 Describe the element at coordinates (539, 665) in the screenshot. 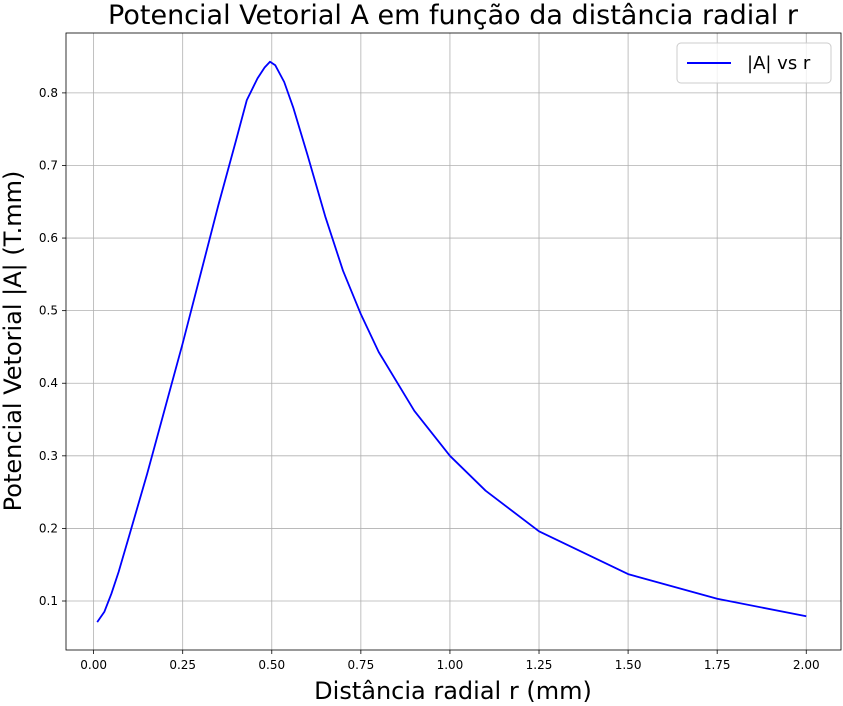

I see `x-tick-label: 1.25` at that location.